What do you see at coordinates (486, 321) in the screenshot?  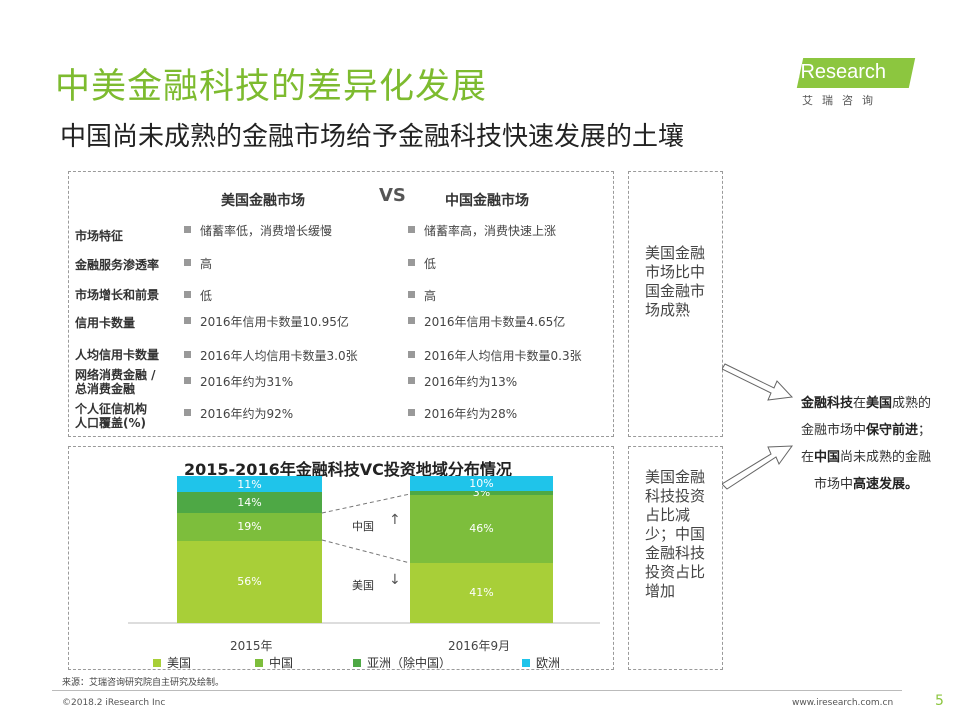 I see `cn-cell: 2016年信用卡数量4.65亿` at bounding box center [486, 321].